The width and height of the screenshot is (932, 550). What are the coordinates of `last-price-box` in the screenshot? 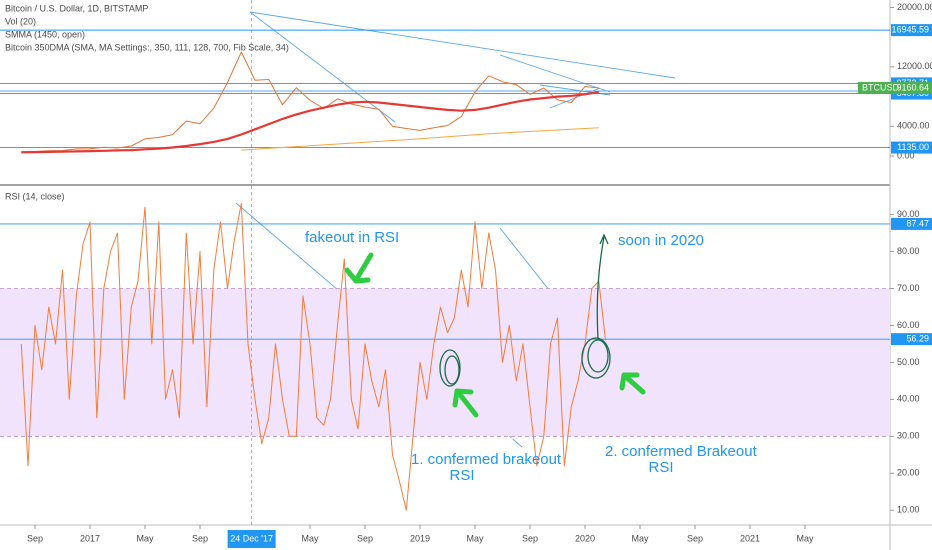 It's located at (895, 87).